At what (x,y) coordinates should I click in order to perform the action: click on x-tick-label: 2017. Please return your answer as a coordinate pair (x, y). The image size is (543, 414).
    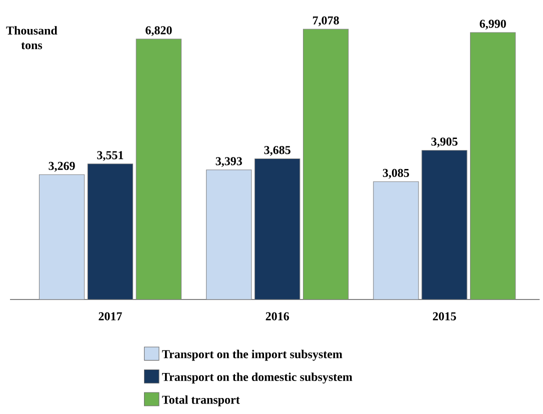
    Looking at the image, I should click on (110, 316).